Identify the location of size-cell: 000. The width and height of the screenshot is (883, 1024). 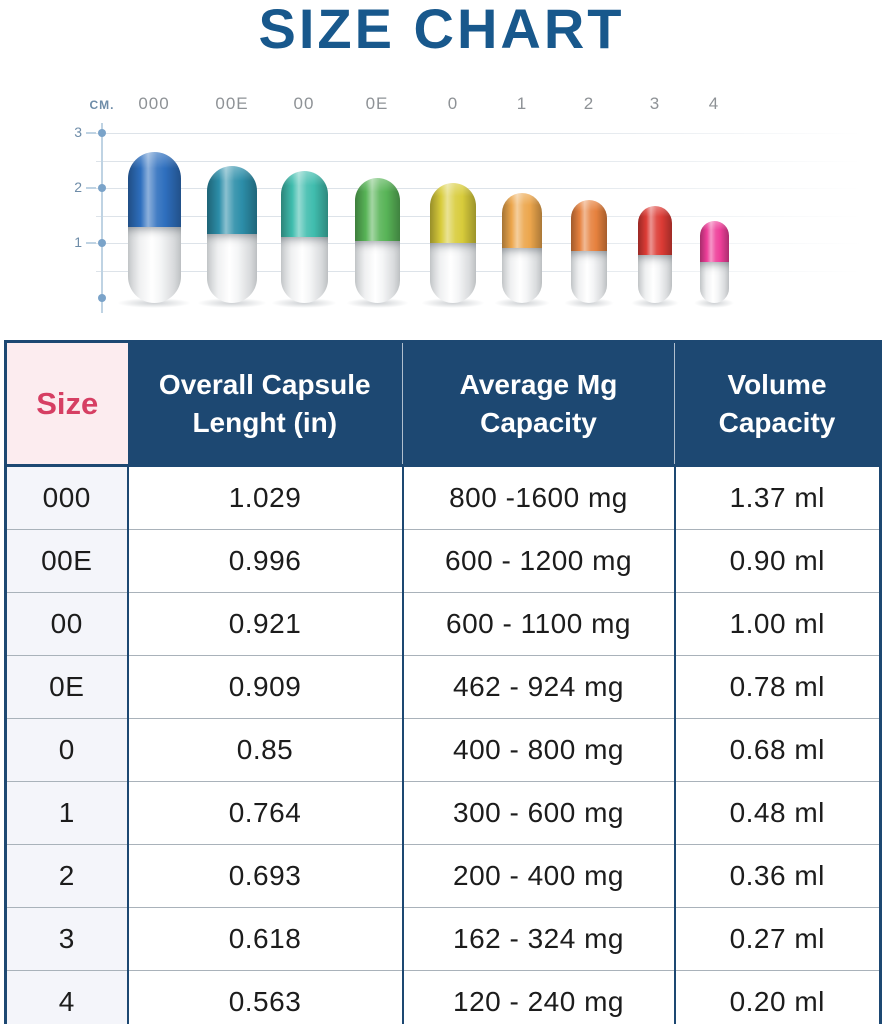
(66, 497).